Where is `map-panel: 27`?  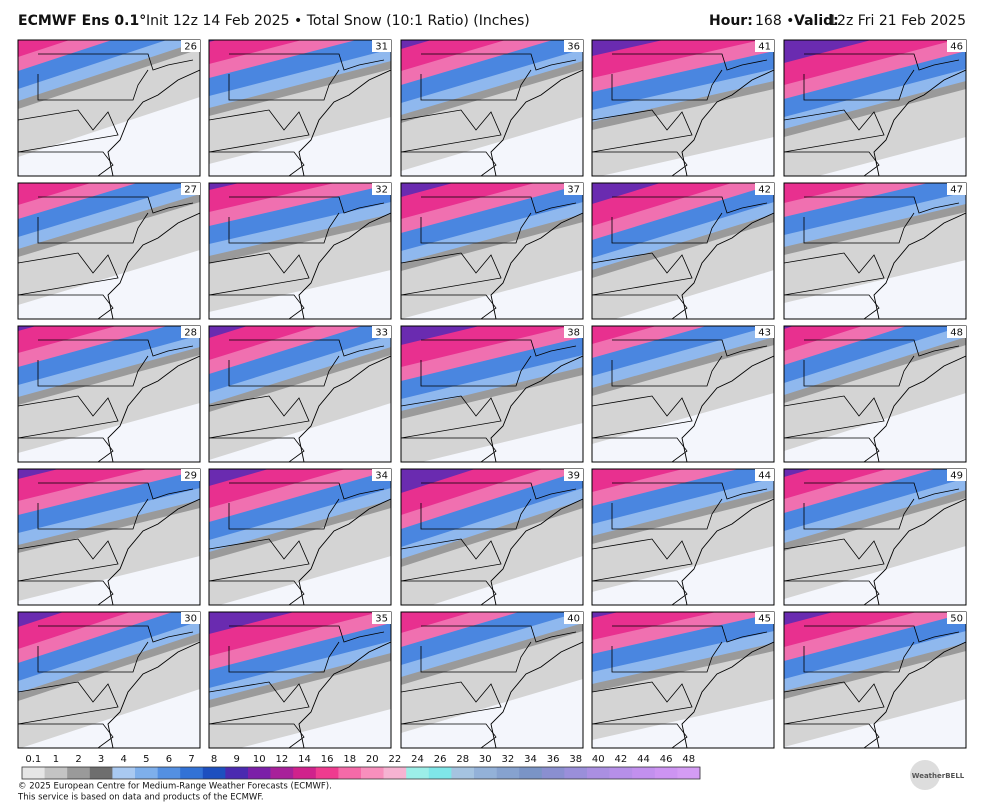 map-panel: 27 is located at coordinates (109, 251).